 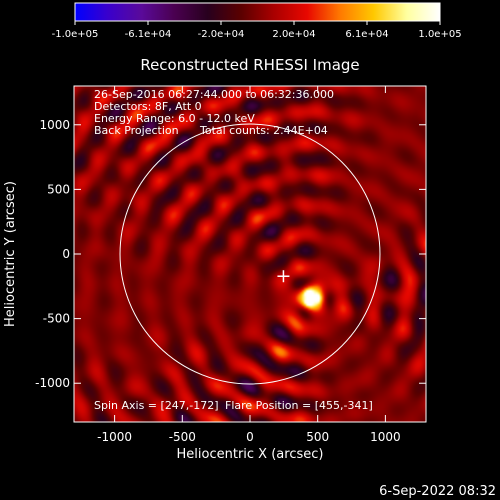 What do you see at coordinates (299, 405) in the screenshot?
I see `flare-position-label: Flare Position = [455,-341]` at bounding box center [299, 405].